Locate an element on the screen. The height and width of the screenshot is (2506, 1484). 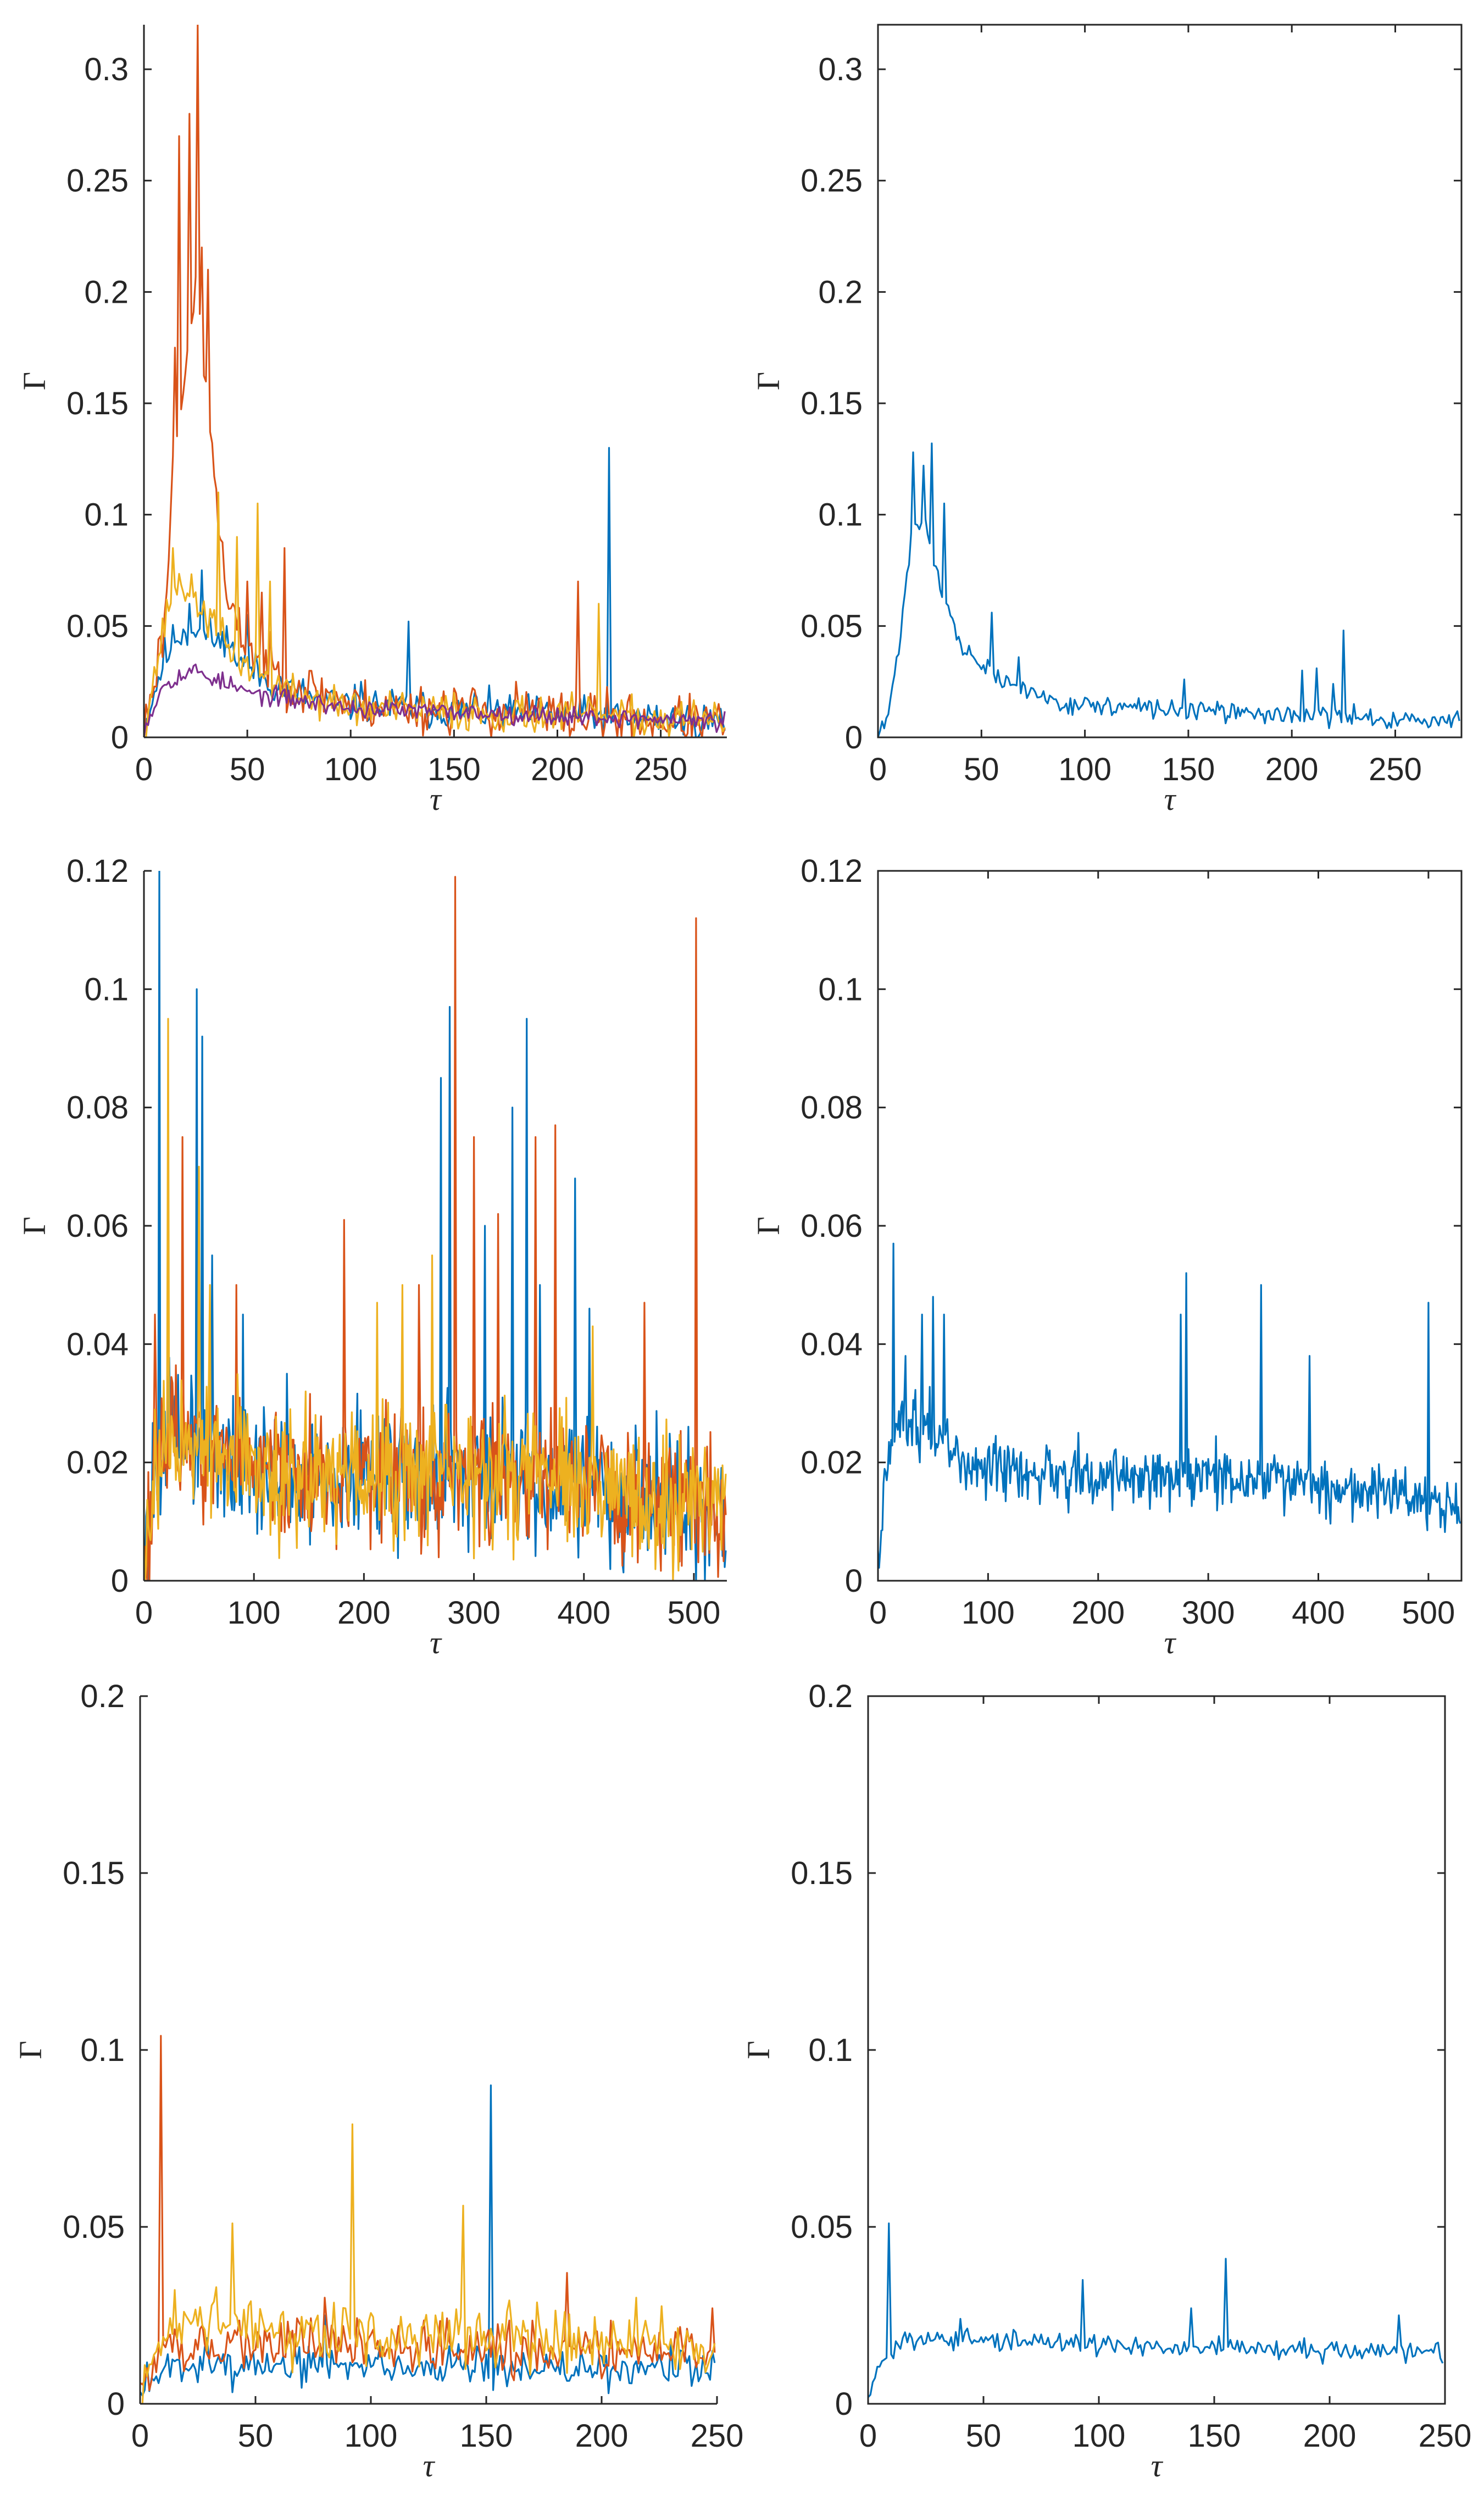
y-tick-label: 0.02 is located at coordinates (97, 1463).